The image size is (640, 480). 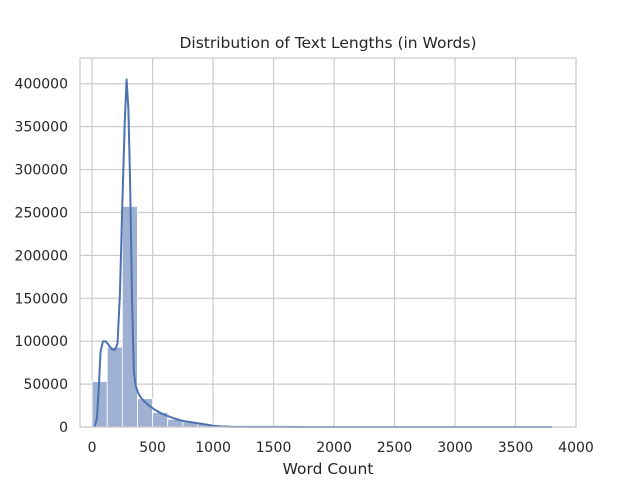 What do you see at coordinates (213, 448) in the screenshot?
I see `x-tick-label: 1000` at bounding box center [213, 448].